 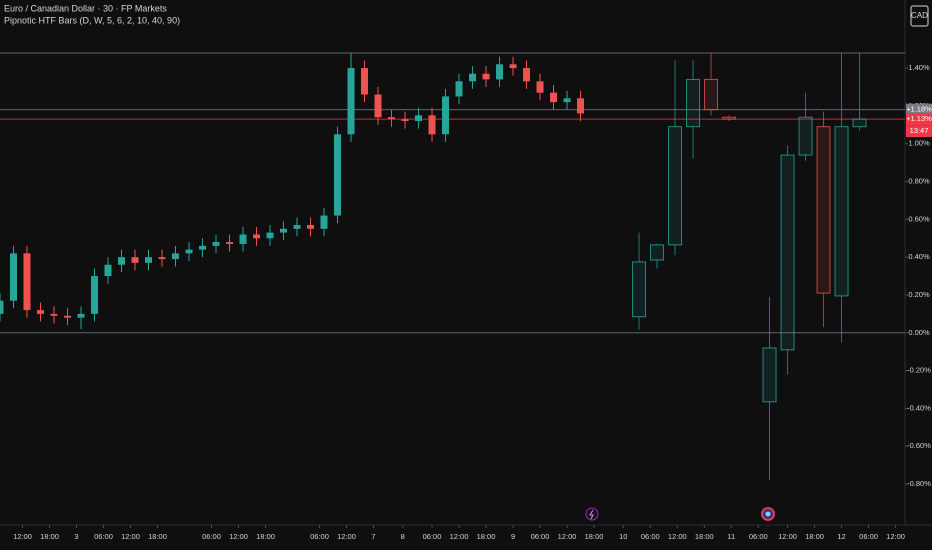 What do you see at coordinates (919, 407) in the screenshot?
I see `y-tick-label: -0.40%` at bounding box center [919, 407].